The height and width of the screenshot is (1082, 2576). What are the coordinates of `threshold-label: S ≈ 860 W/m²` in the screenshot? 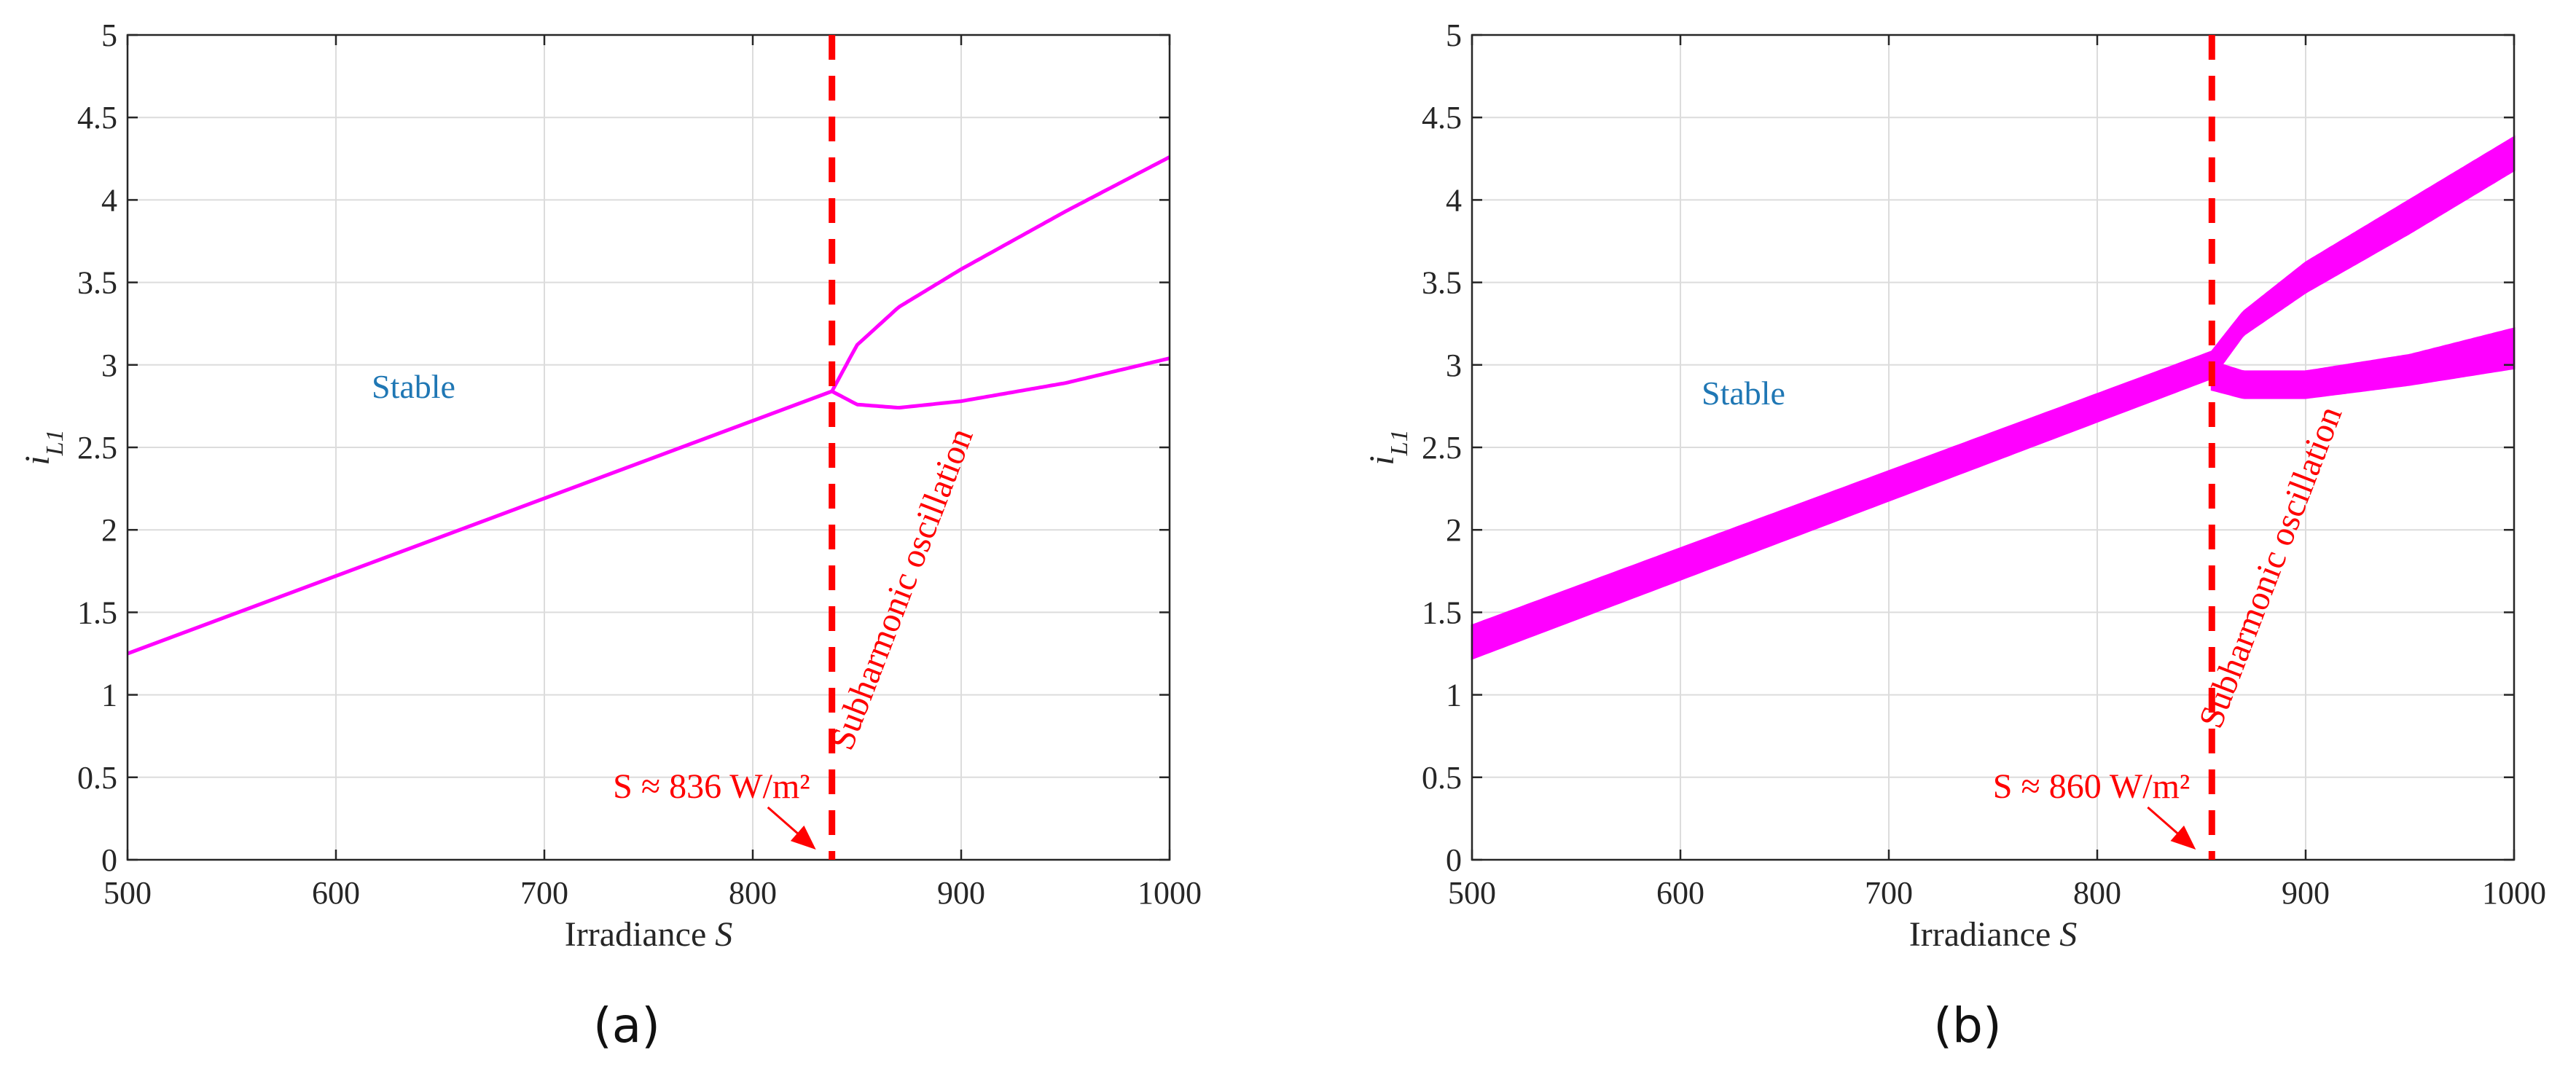 It's located at (2092, 786).